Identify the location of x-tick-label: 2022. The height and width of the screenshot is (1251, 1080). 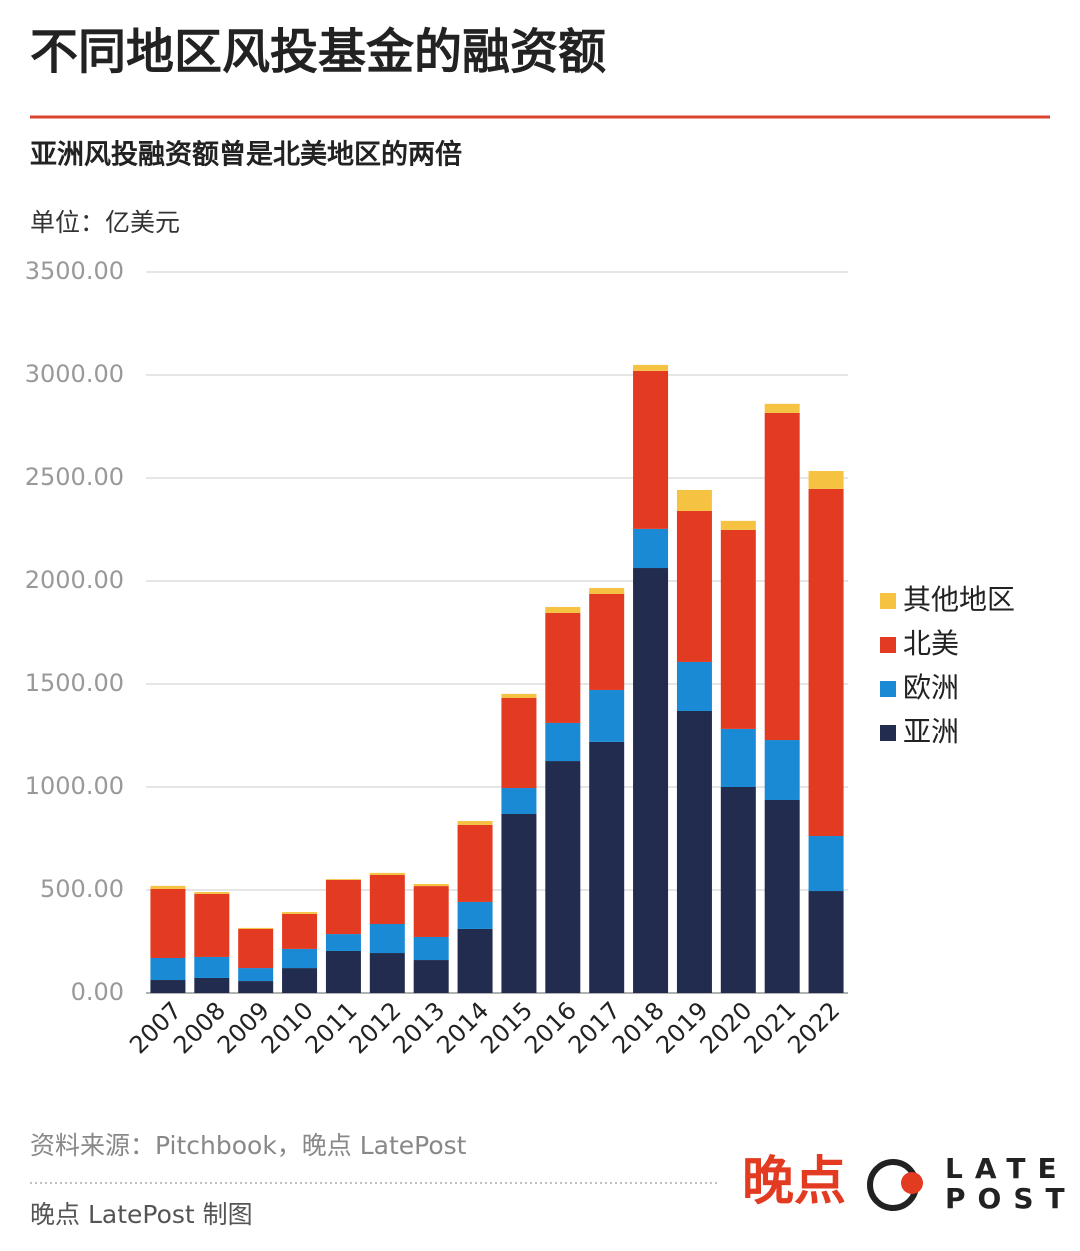
(813, 1027).